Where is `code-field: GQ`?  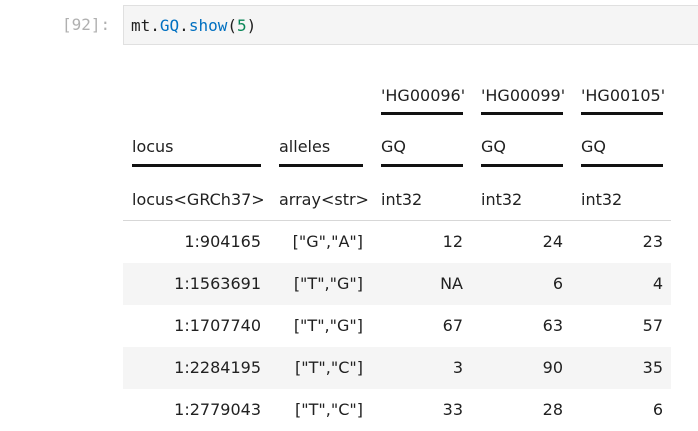 code-field: GQ is located at coordinates (169, 25).